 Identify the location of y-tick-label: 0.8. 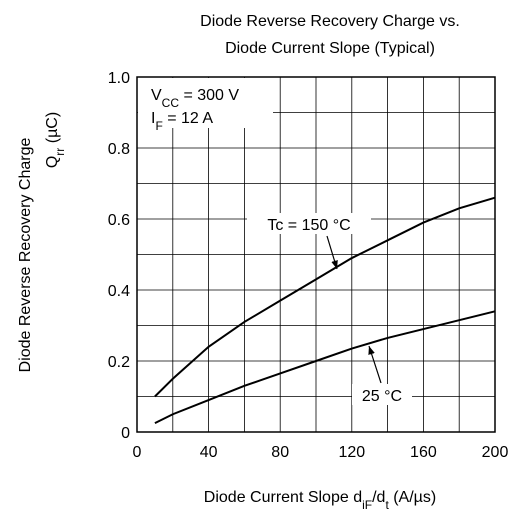
(119, 149).